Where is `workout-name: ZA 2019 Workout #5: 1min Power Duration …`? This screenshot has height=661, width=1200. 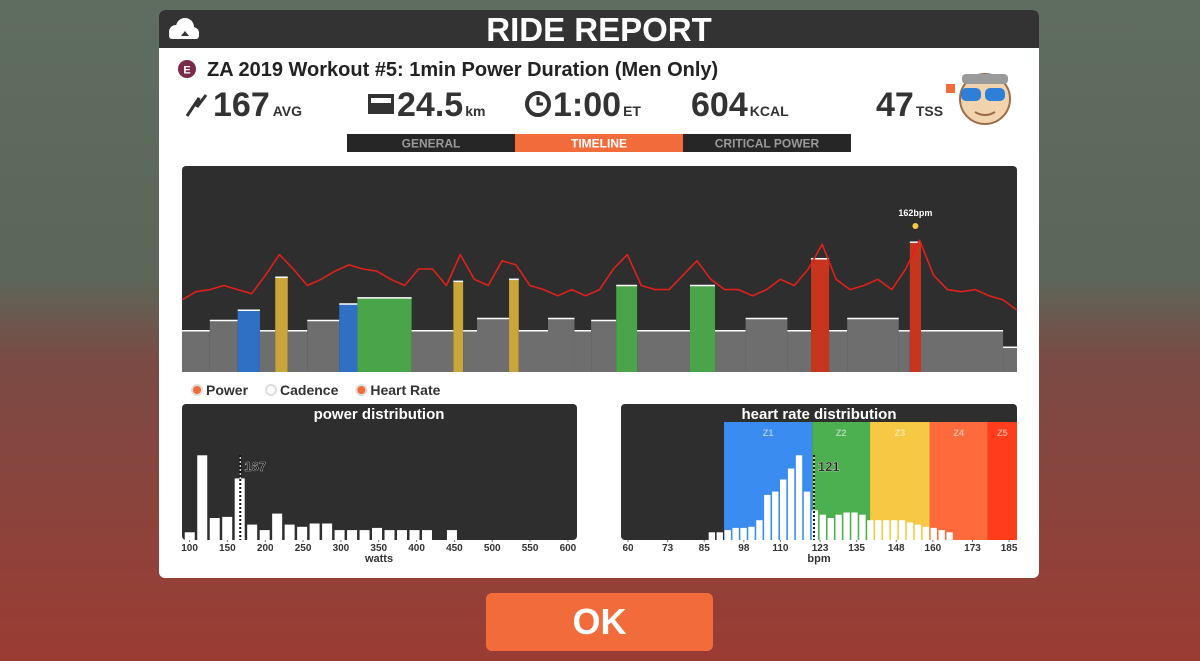 workout-name: ZA 2019 Workout #5: 1min Power Duration … is located at coordinates (462, 70).